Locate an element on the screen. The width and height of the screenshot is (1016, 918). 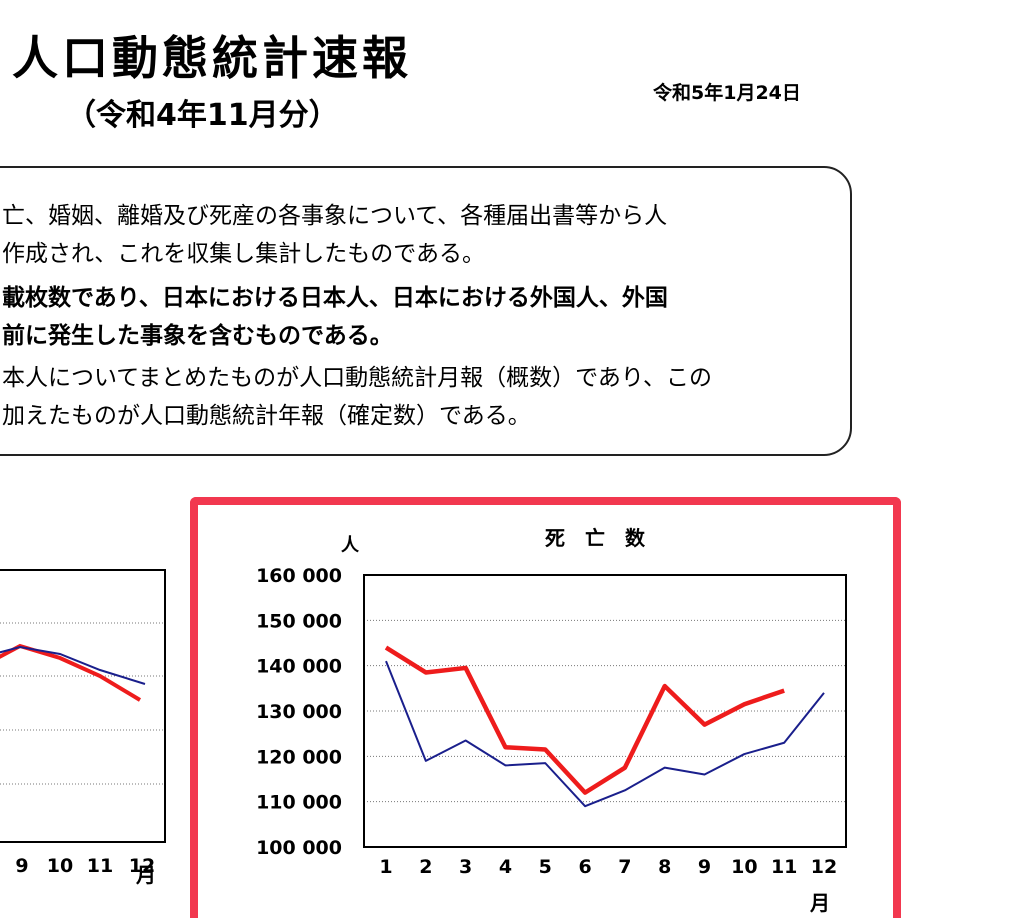
y-tick-label: 100 000 is located at coordinates (299, 848).